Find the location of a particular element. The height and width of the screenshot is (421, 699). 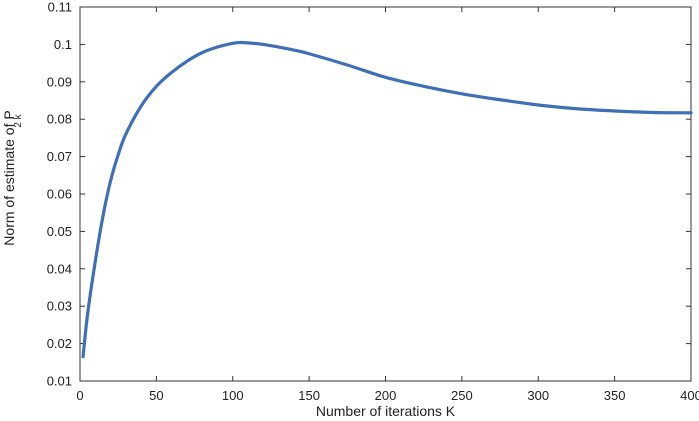

x-tick-label: 350 is located at coordinates (615, 395).